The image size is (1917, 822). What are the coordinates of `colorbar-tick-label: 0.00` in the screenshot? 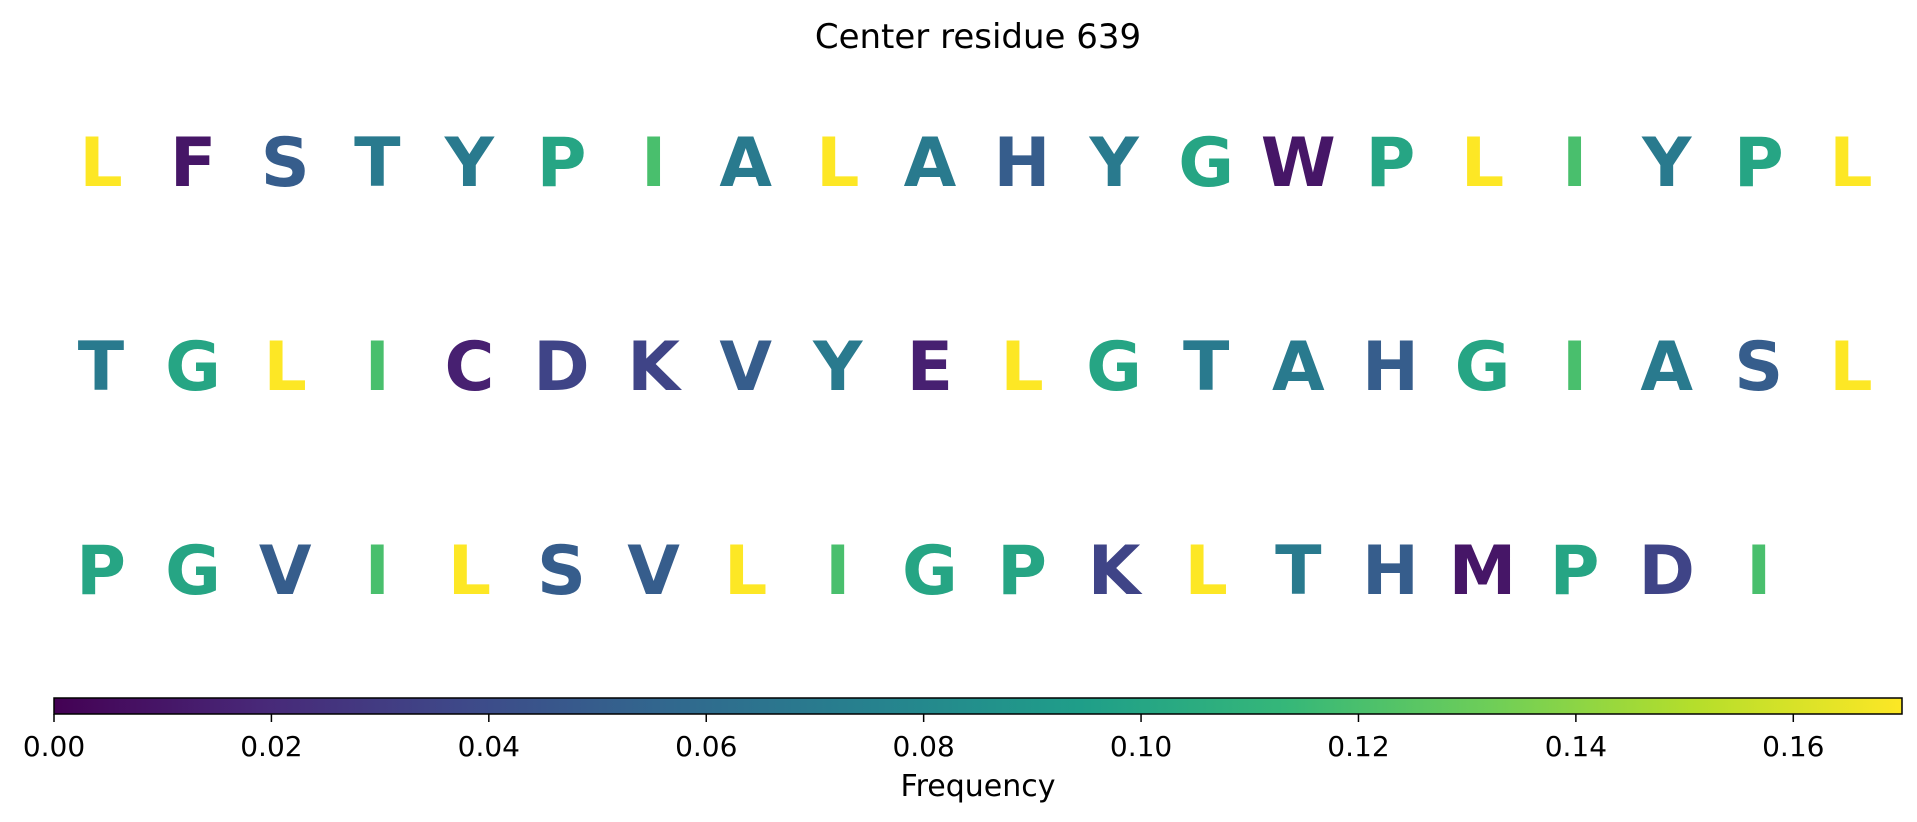 It's located at (54, 746).